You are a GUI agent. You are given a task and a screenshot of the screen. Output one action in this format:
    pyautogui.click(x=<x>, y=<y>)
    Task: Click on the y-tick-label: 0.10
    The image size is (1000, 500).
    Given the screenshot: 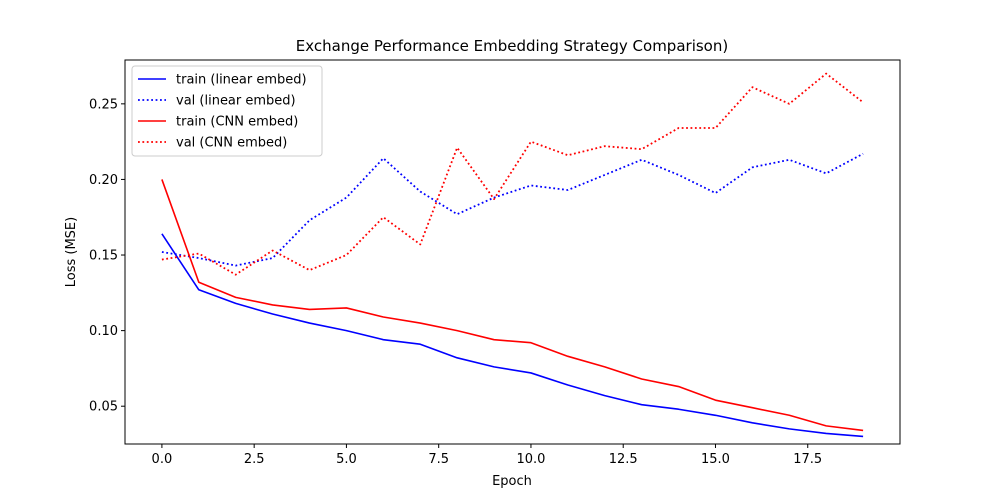 What is the action you would take?
    pyautogui.click(x=103, y=331)
    